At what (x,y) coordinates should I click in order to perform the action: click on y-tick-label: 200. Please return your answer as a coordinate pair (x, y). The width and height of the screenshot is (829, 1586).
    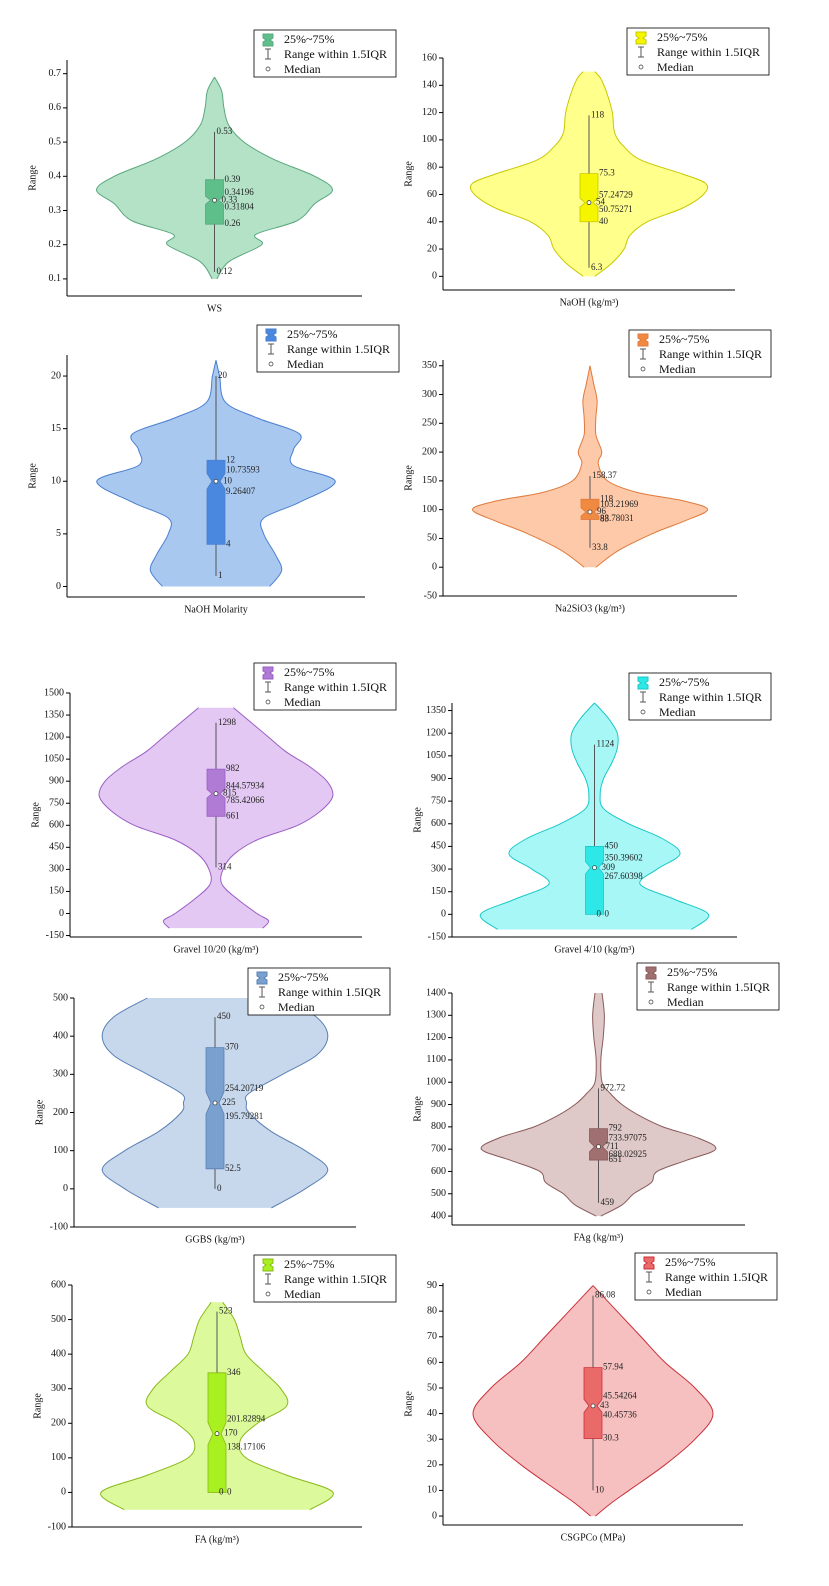
    Looking at the image, I should click on (60, 1112).